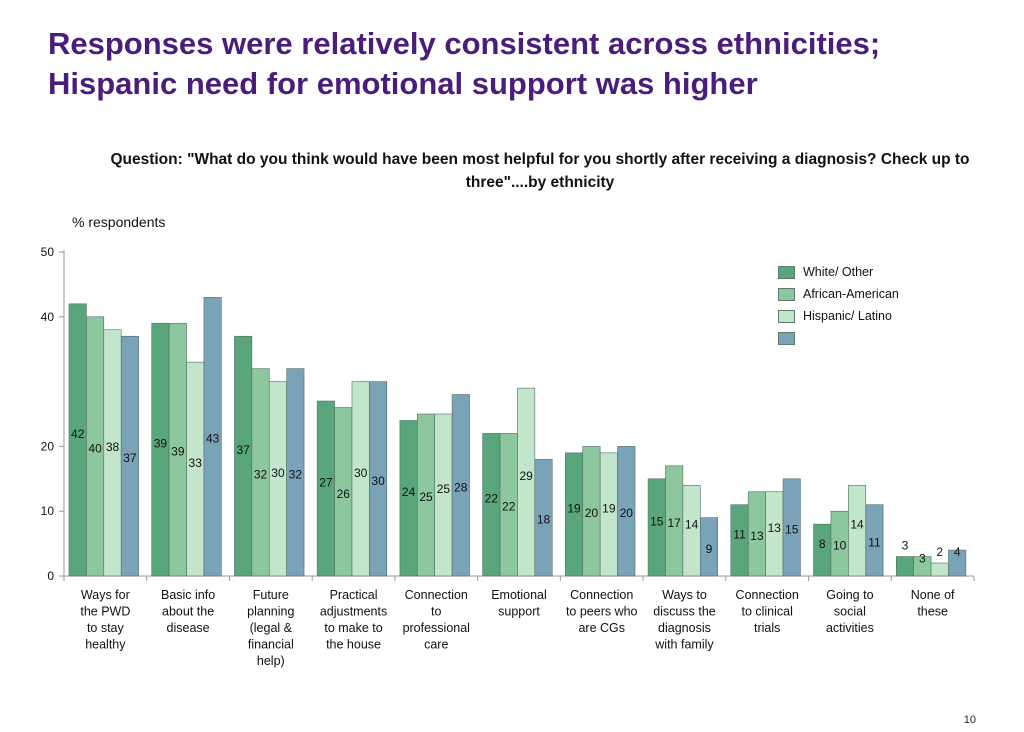 The height and width of the screenshot is (732, 1024). I want to click on y-tick-label: 40, so click(48, 317).